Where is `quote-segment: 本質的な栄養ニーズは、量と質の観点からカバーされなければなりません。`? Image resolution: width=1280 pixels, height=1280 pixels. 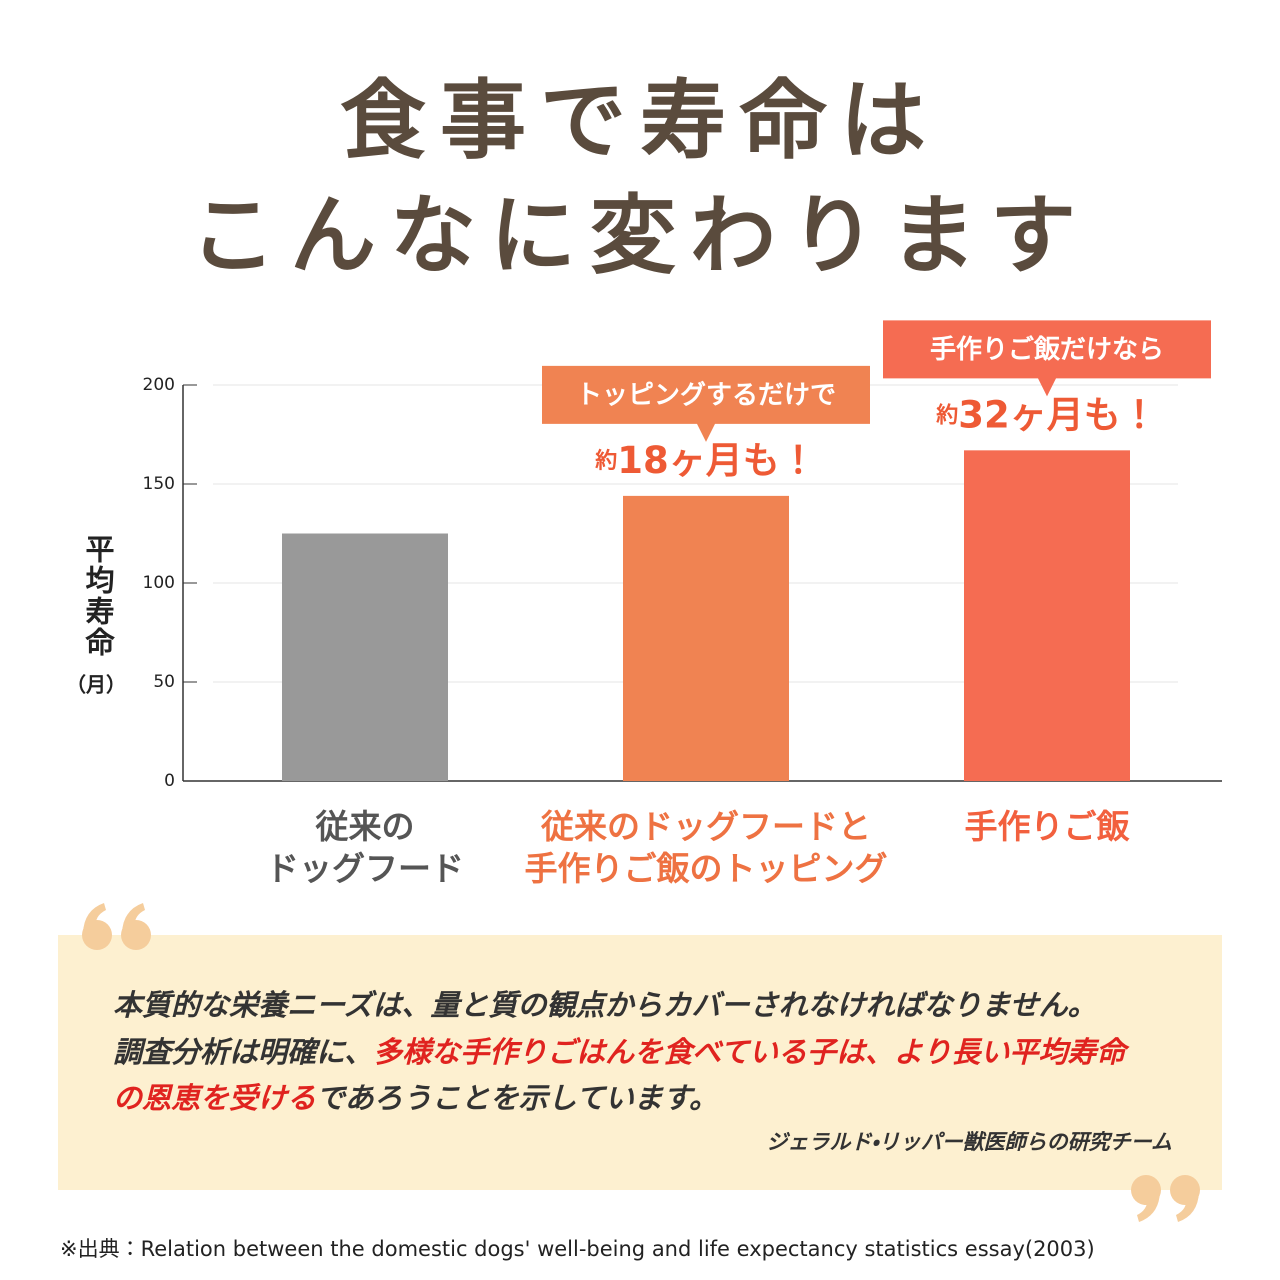 quote-segment: 本質的な栄養ニーズは、量と質の観点からカバーされなければなりません。 is located at coordinates (605, 1005).